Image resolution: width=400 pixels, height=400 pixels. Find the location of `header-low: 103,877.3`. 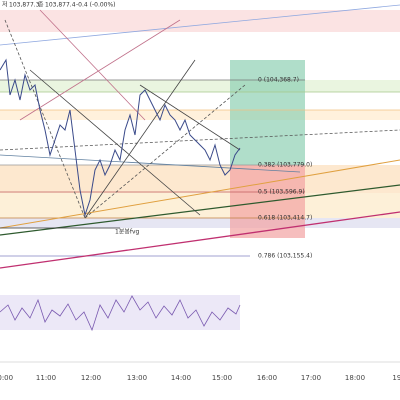

header-low: 103,877.3 is located at coordinates (24, 5).